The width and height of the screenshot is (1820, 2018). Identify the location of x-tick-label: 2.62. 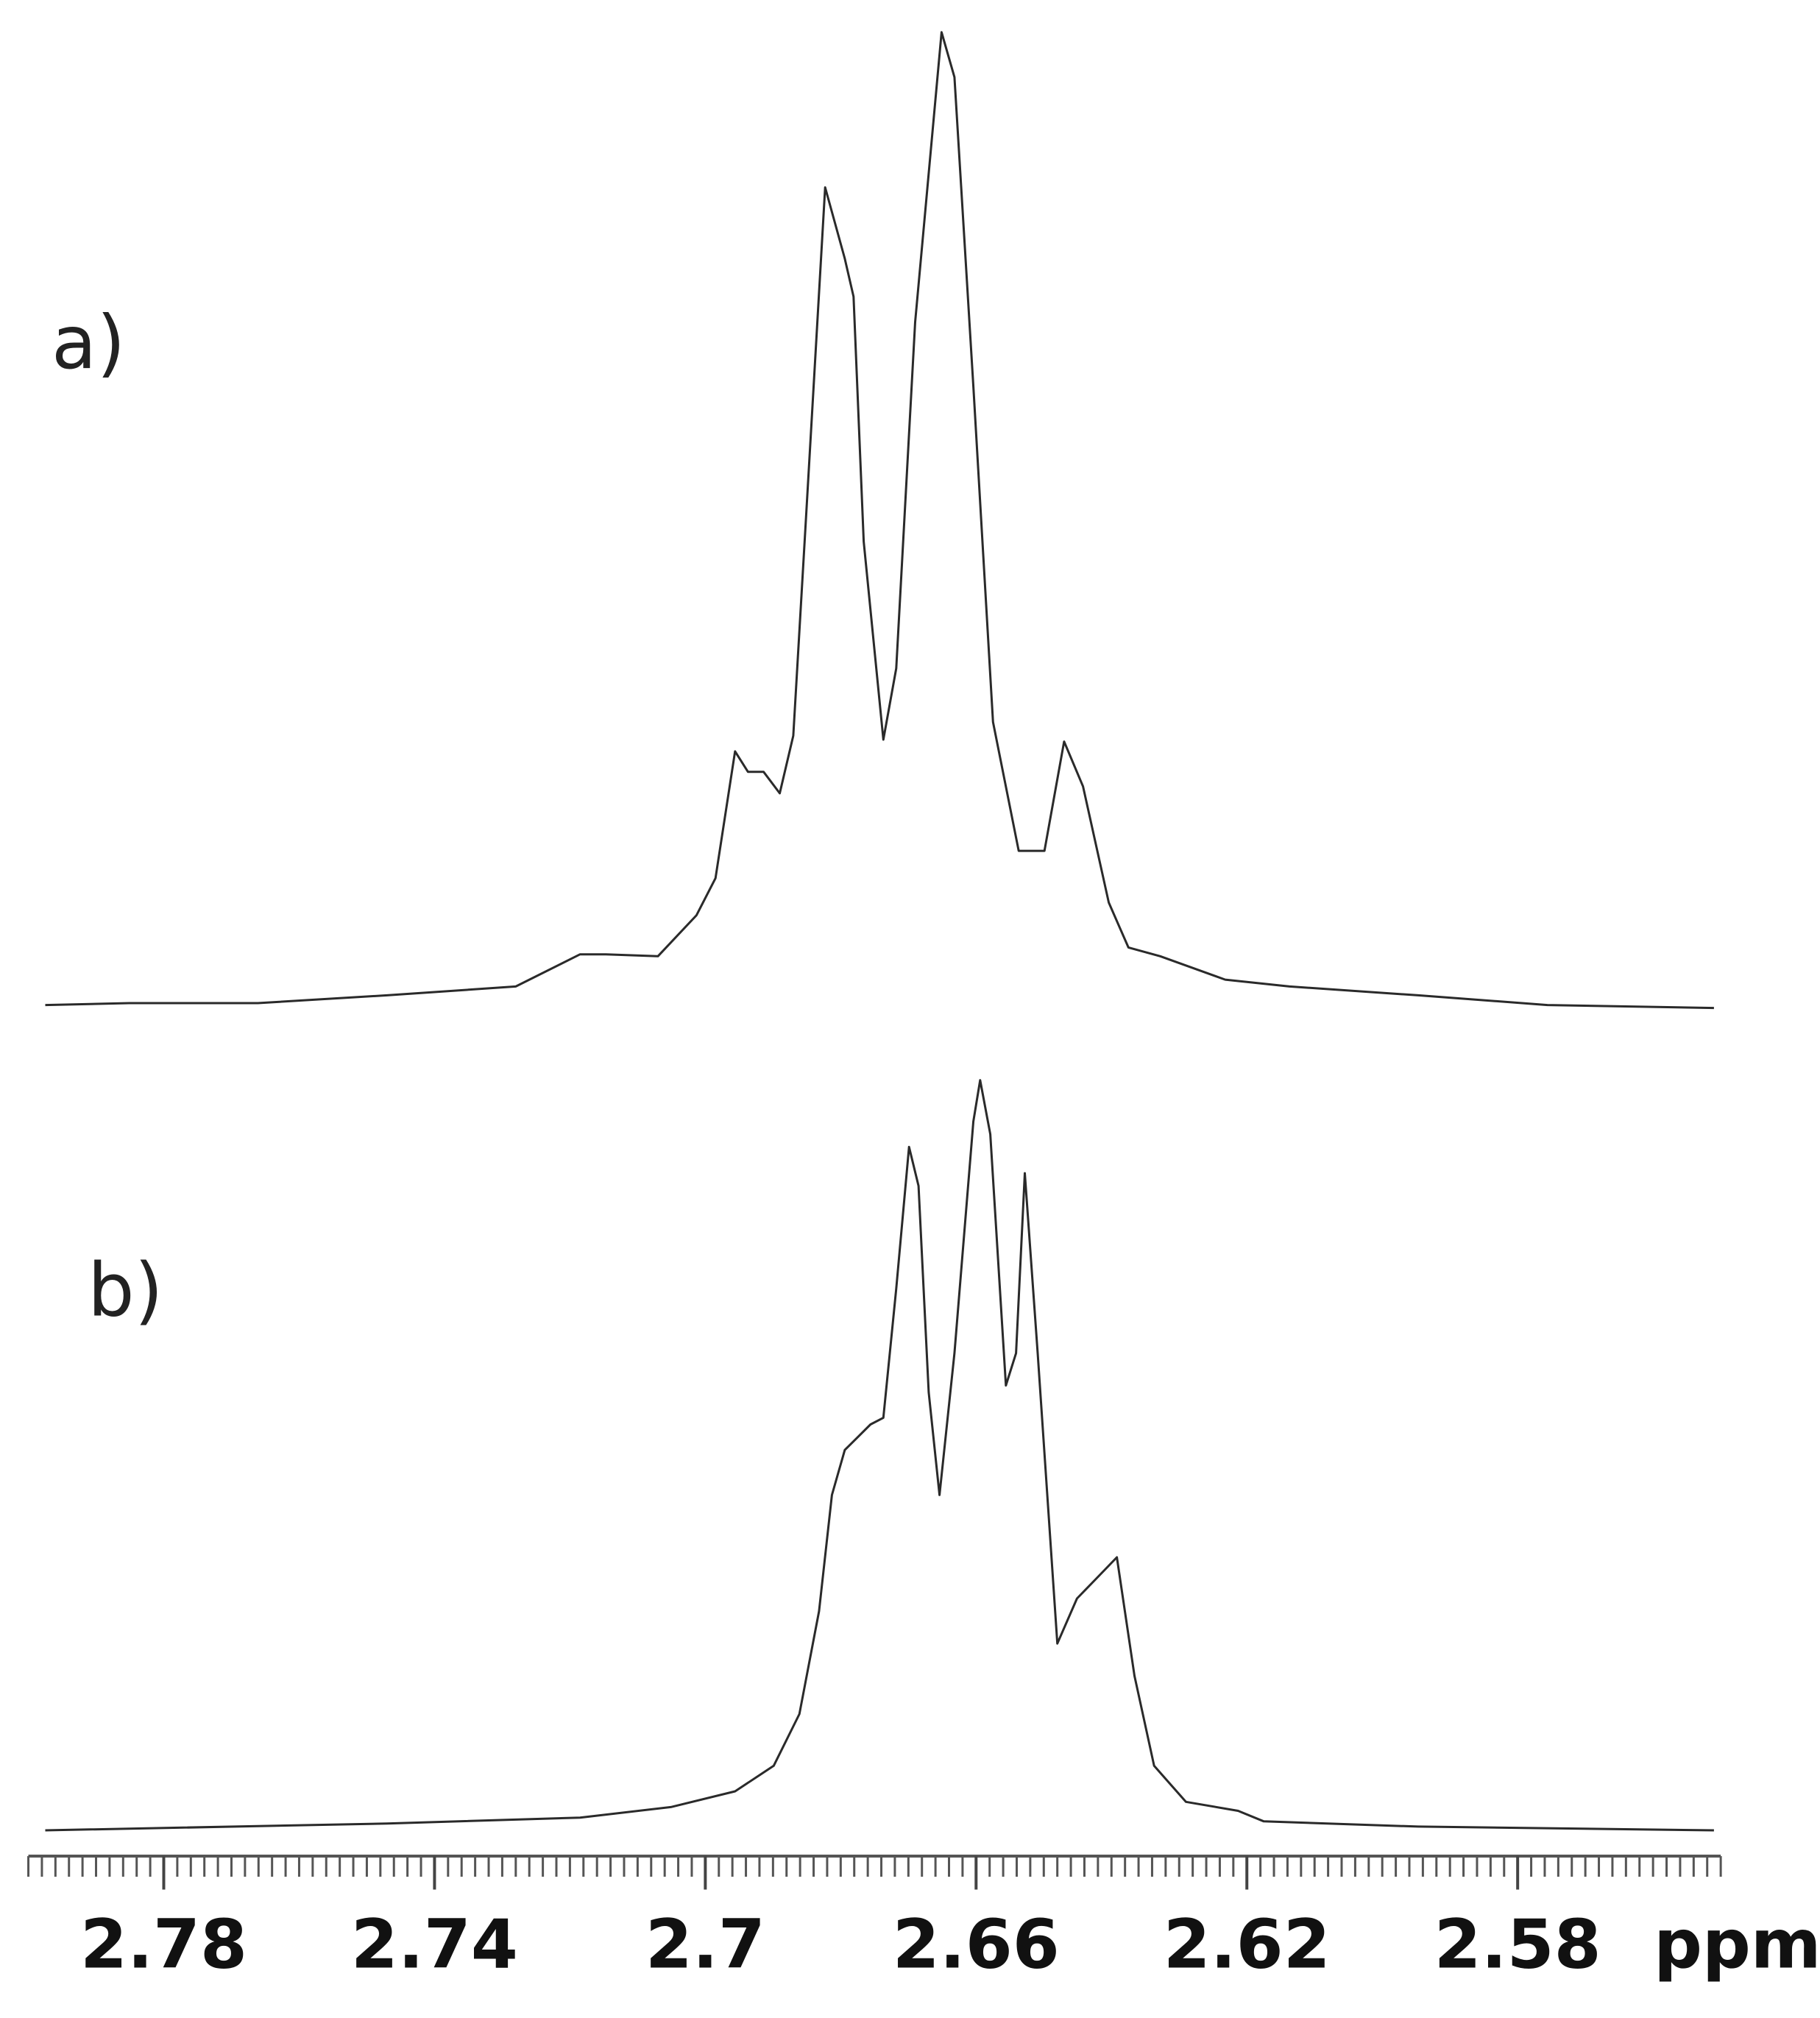
(1247, 1944).